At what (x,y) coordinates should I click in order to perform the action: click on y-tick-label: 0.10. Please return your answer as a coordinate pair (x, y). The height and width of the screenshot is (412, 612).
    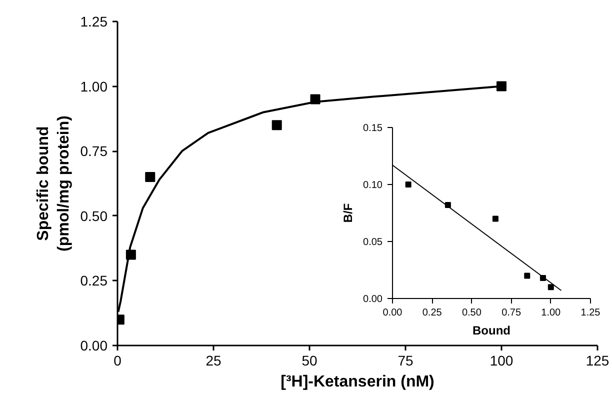
    Looking at the image, I should click on (373, 185).